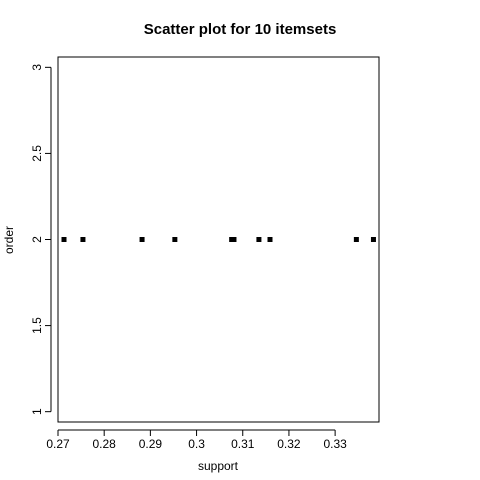 Image resolution: width=480 pixels, height=480 pixels. Describe the element at coordinates (196, 444) in the screenshot. I see `x-tick-label: 0.3` at that location.